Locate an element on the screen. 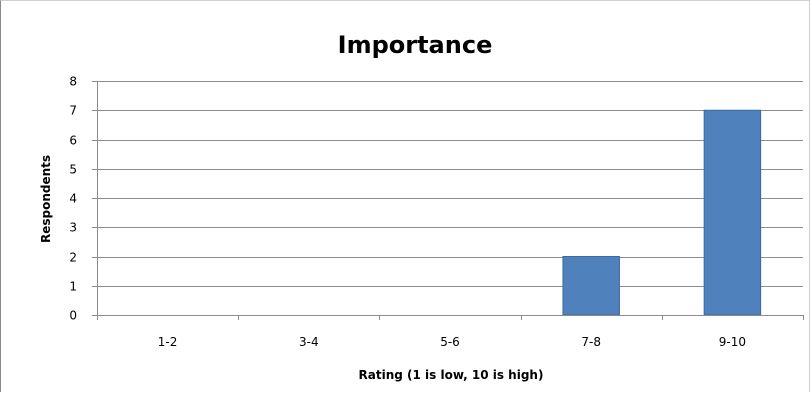 The height and width of the screenshot is (394, 812). x-tick-label: 7-8 is located at coordinates (591, 342).